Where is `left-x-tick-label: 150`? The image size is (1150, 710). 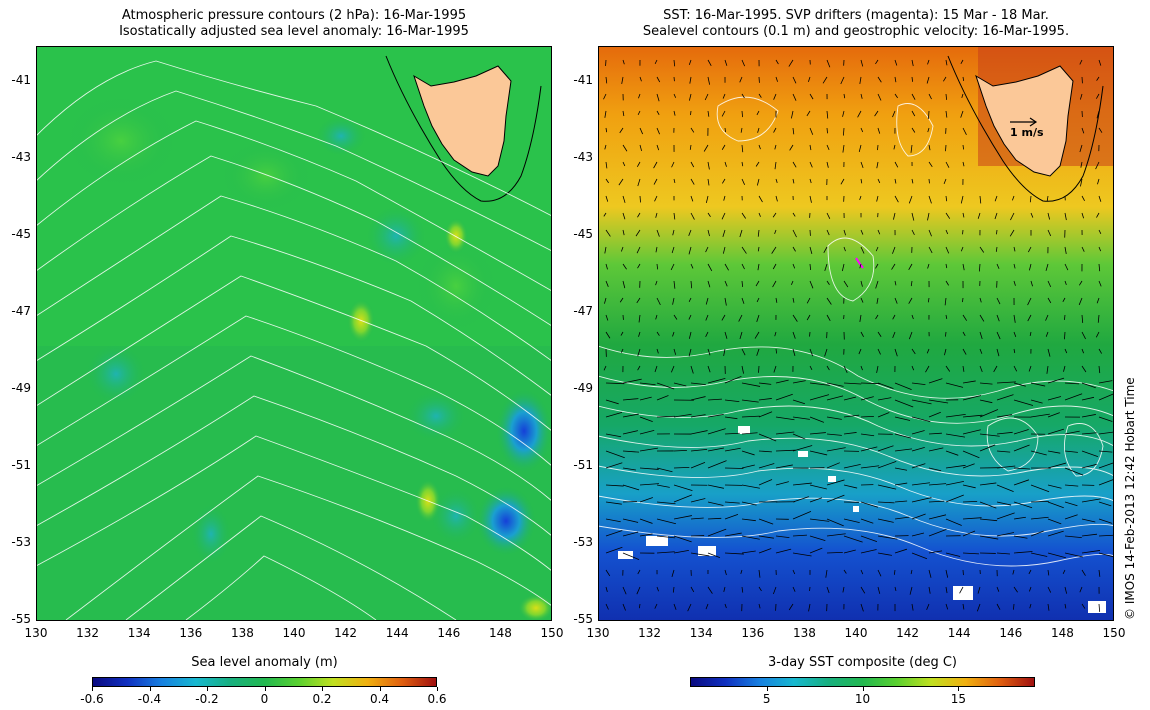
left-x-tick-label: 150 is located at coordinates (552, 633).